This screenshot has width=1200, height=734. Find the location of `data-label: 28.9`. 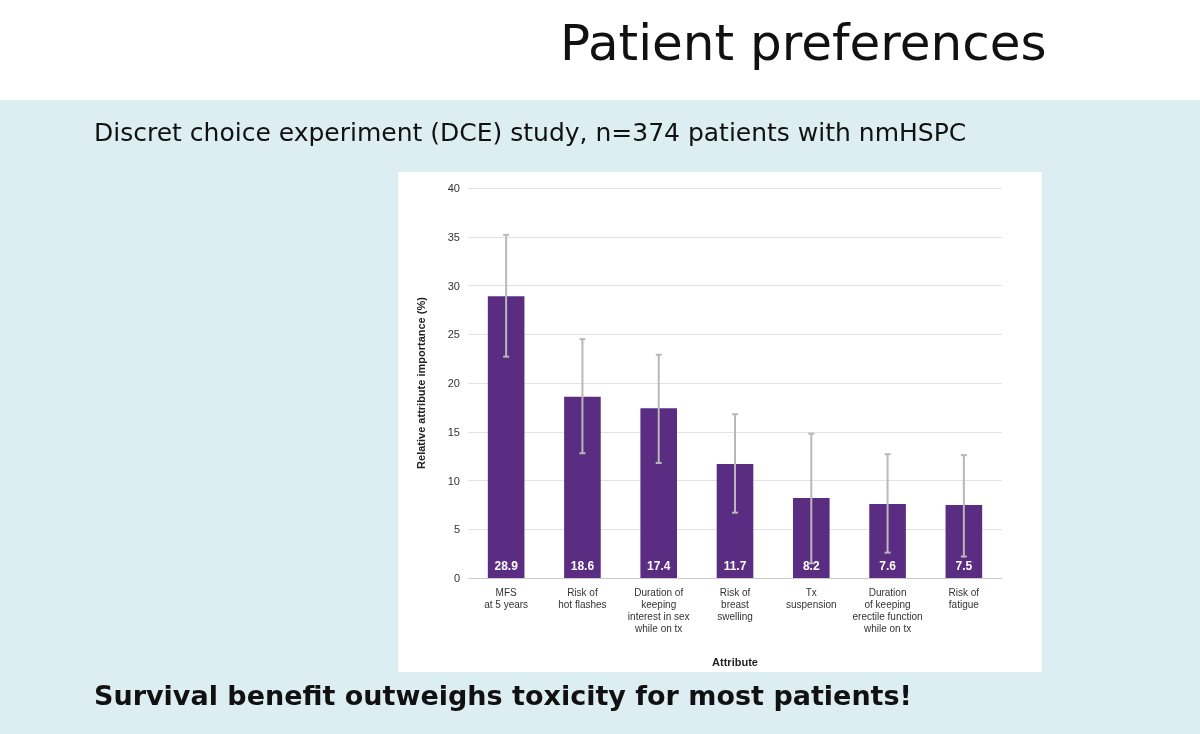

data-label: 28.9 is located at coordinates (506, 566).